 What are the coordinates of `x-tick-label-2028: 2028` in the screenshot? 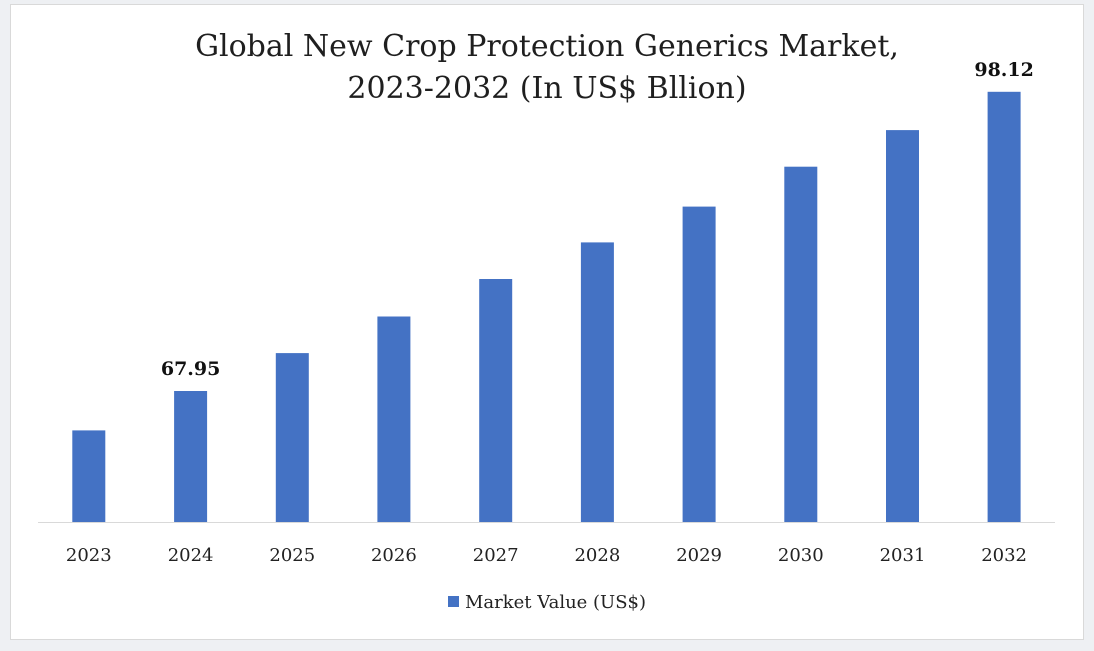 It's located at (597, 555).